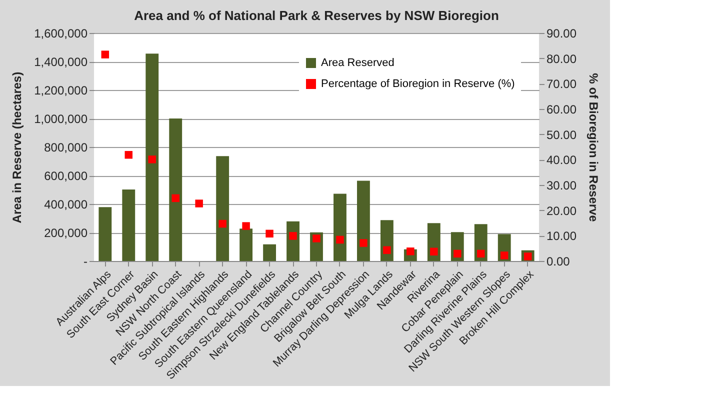 The width and height of the screenshot is (710, 419). What do you see at coordinates (316, 15) in the screenshot?
I see `chart-title: Area and % of National Park & Reserves by NSW Bioregion` at bounding box center [316, 15].